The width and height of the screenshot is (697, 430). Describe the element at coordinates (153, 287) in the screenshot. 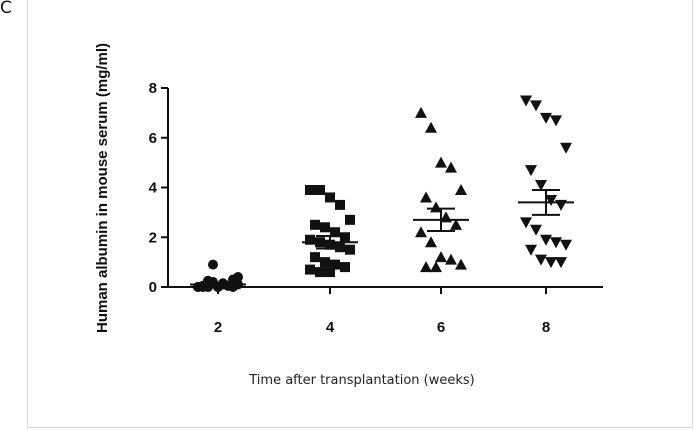

I see `y-tick-label: 0` at that location.